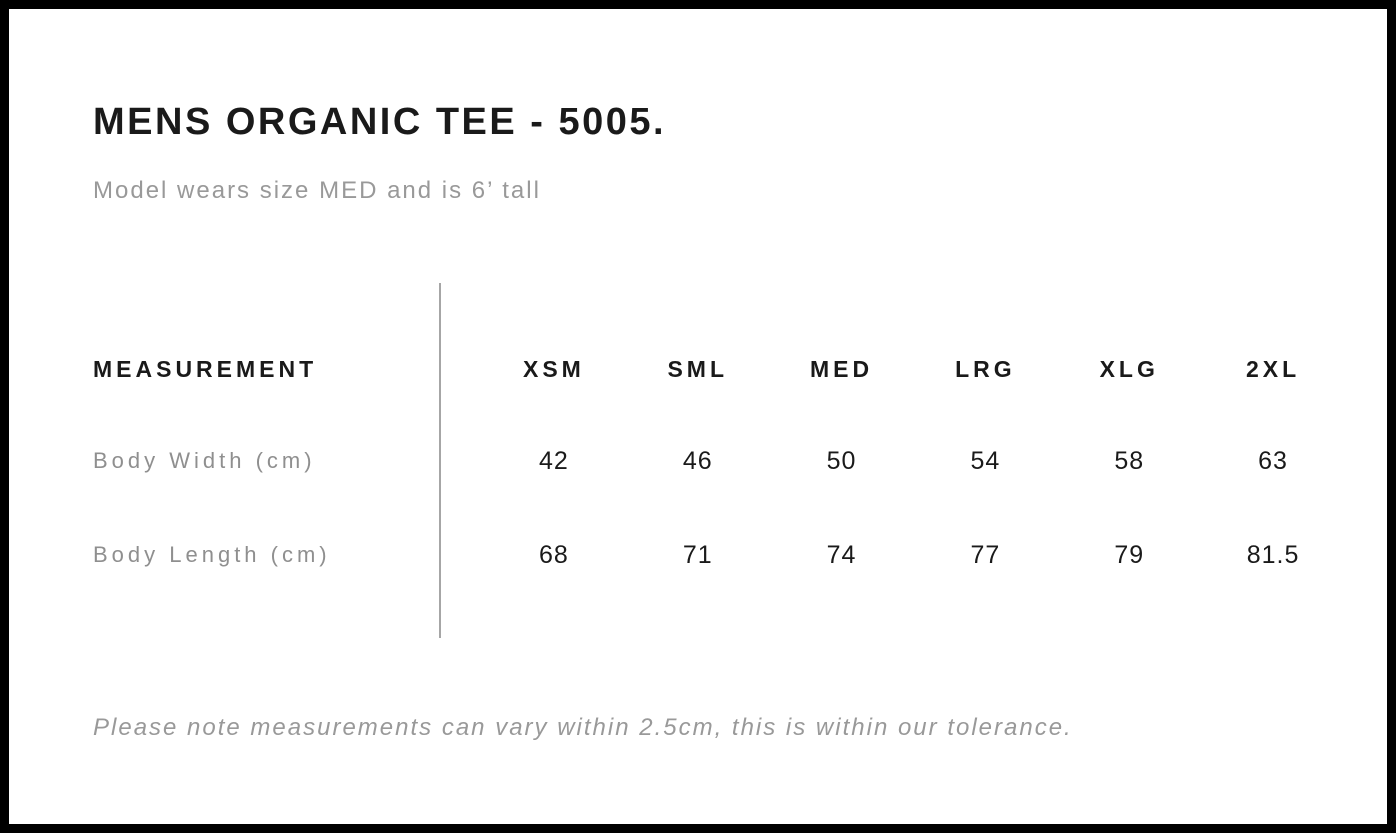 Image resolution: width=1396 pixels, height=833 pixels. Describe the element at coordinates (1129, 368) in the screenshot. I see `size-column-header-xlg: XLG` at that location.